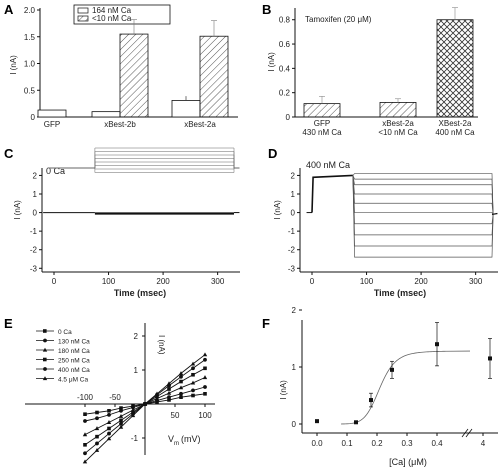 This screenshot has height=468, width=500. Describe the element at coordinates (294, 310) in the screenshot. I see `f-ytick-label: 2` at that location.